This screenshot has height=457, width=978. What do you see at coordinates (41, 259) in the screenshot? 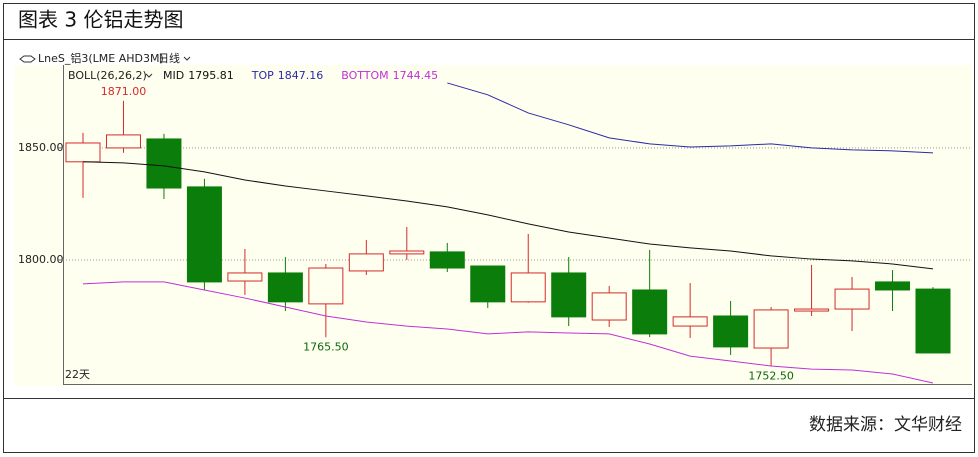
I see `y-tick-label: 1800.00` at bounding box center [41, 259].